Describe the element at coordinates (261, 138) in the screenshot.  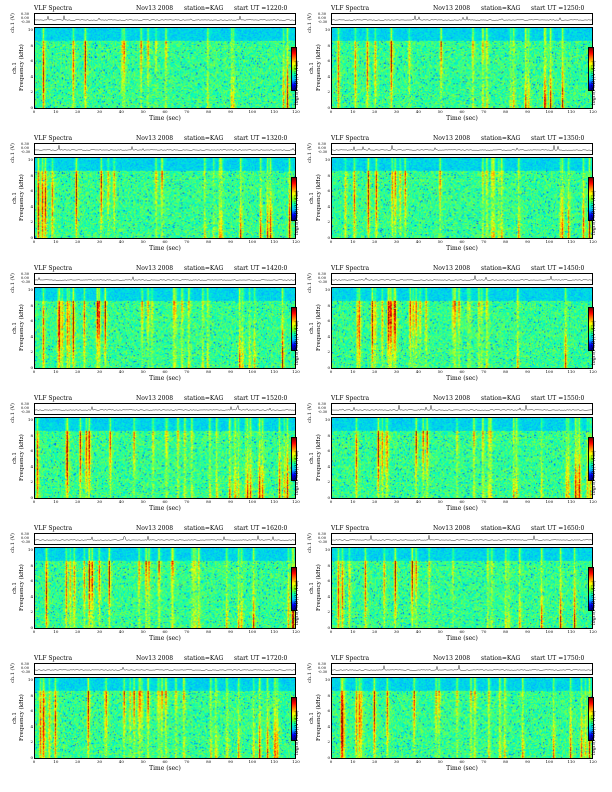
I see `panel-start-time: start UT =1320:0` at that location.